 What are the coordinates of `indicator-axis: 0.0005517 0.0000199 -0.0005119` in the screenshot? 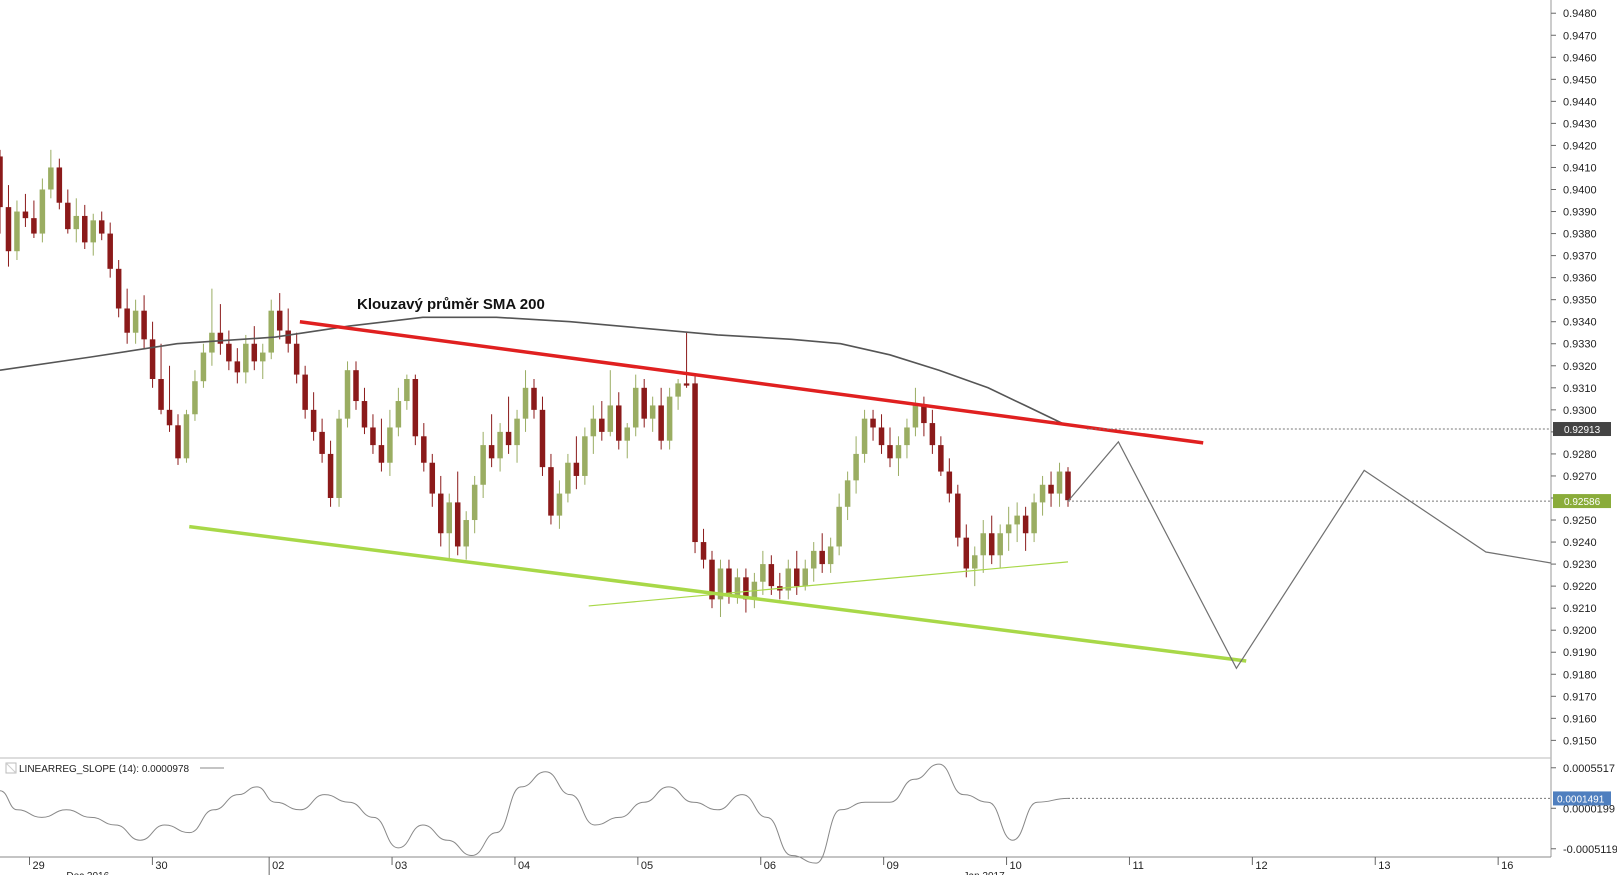 It's located at (1584, 809).